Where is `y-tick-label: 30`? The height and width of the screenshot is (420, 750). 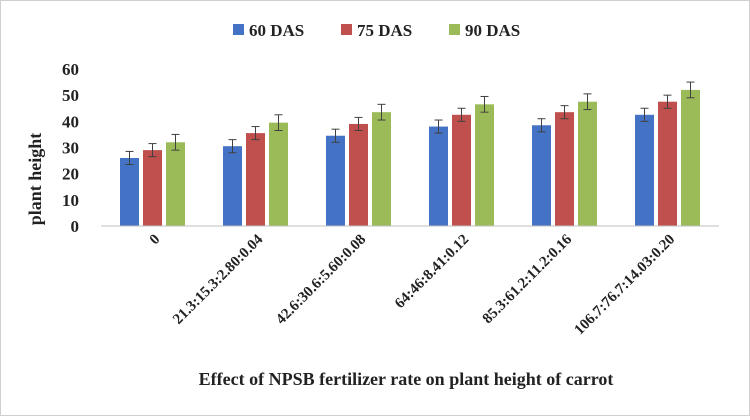
y-tick-label: 30 is located at coordinates (70, 148).